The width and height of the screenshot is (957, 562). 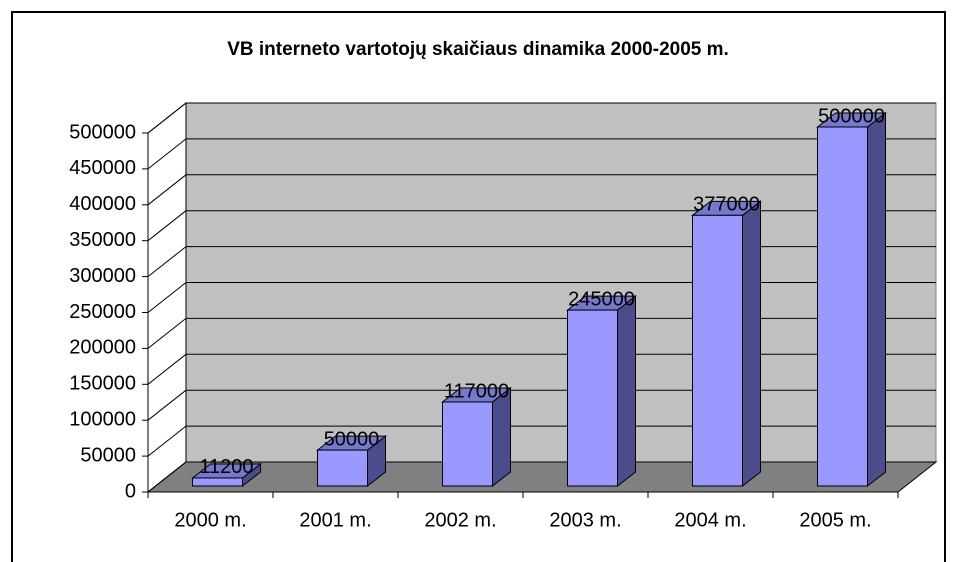 I want to click on x-tick-label: 2005 m., so click(x=835, y=520).